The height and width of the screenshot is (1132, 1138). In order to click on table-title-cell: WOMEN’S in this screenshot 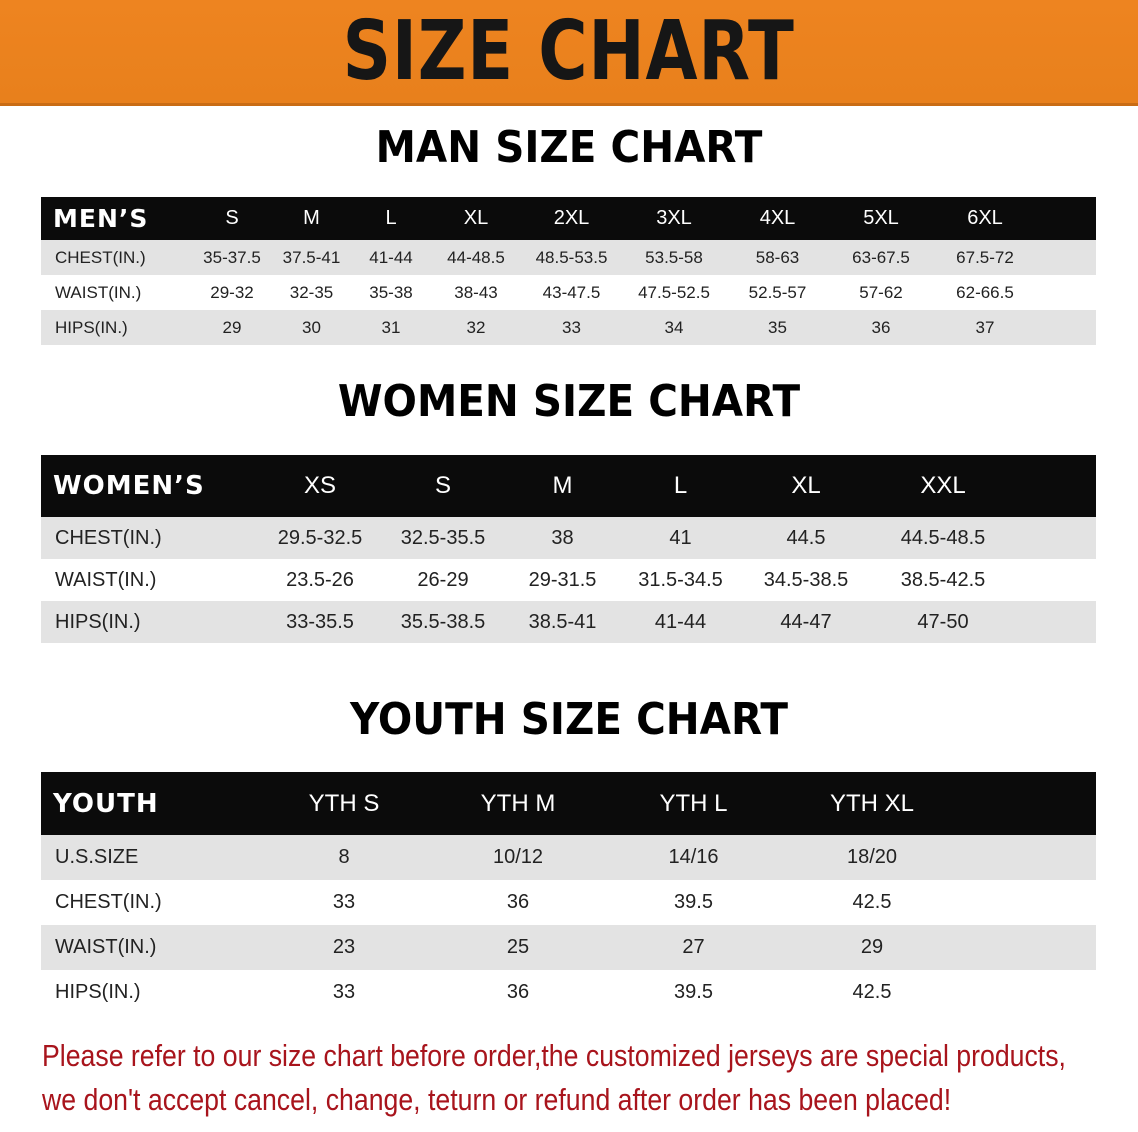, I will do `click(129, 486)`.